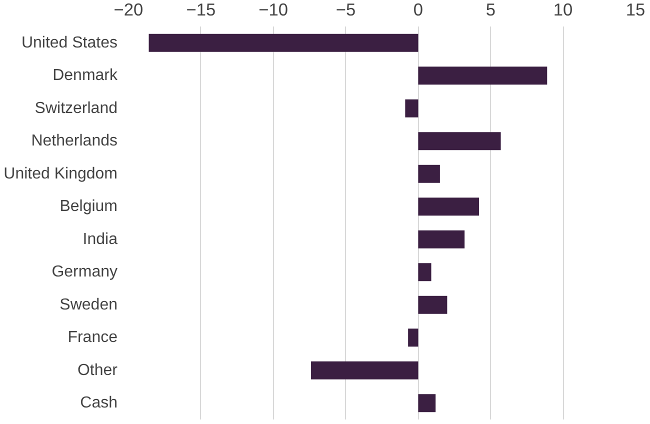 The image size is (650, 424). I want to click on x-tick-label: −5, so click(346, 10).